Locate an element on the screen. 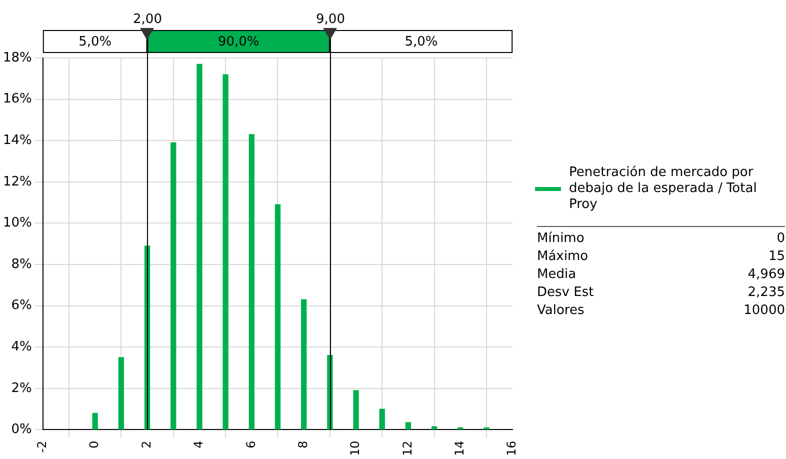  x-tick-label: 10 is located at coordinates (355, 448).